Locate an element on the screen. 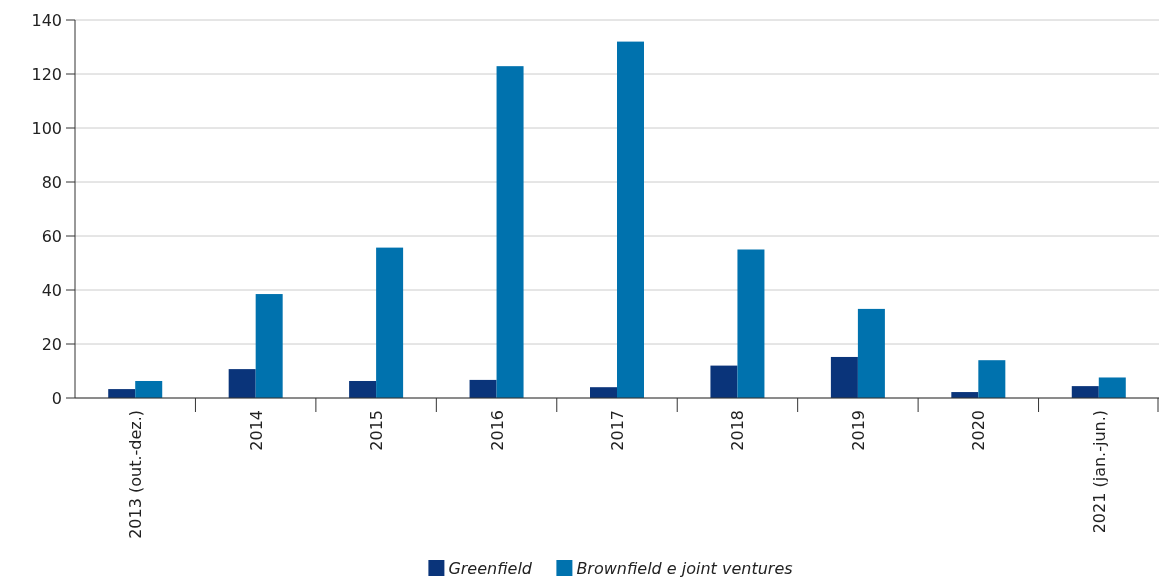  y-tick-label: 80 is located at coordinates (51, 182).